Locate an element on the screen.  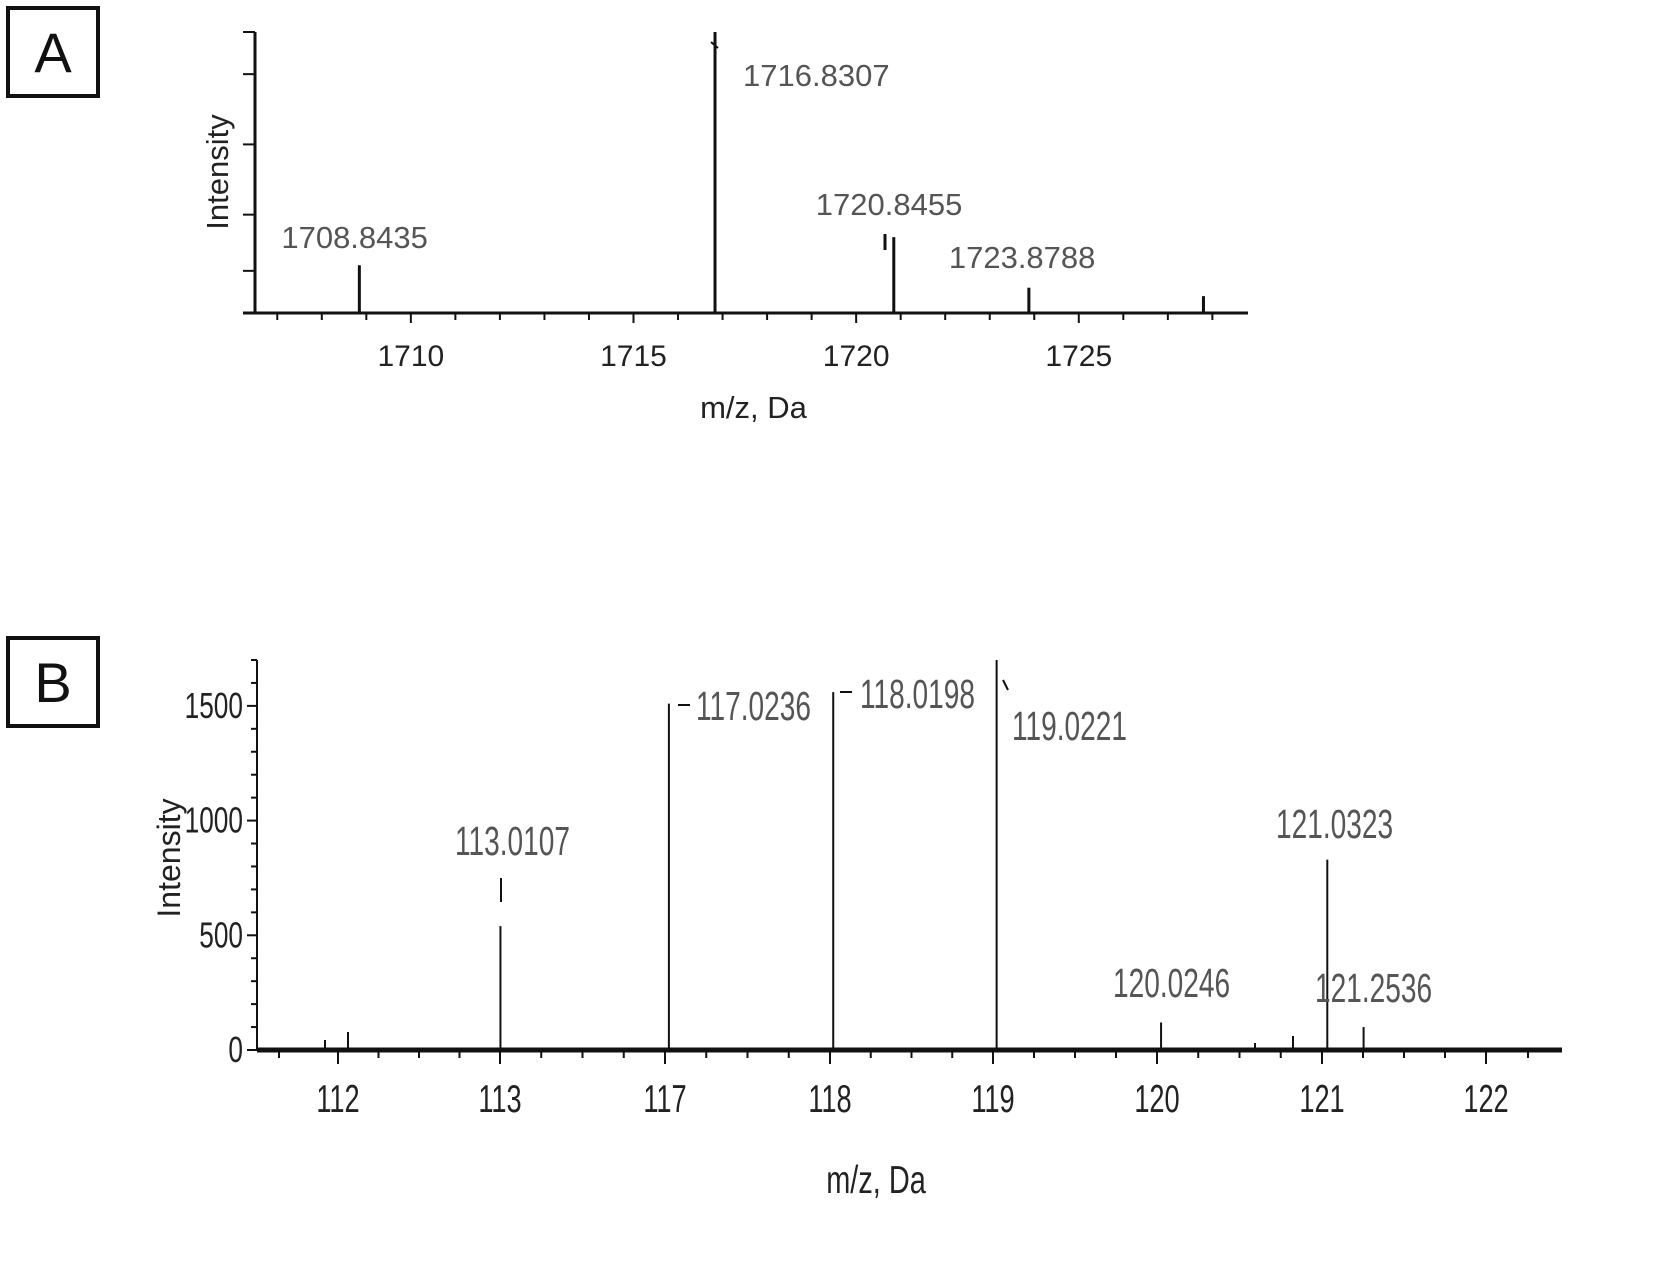
peak-label: 117.0236 is located at coordinates (753, 707).